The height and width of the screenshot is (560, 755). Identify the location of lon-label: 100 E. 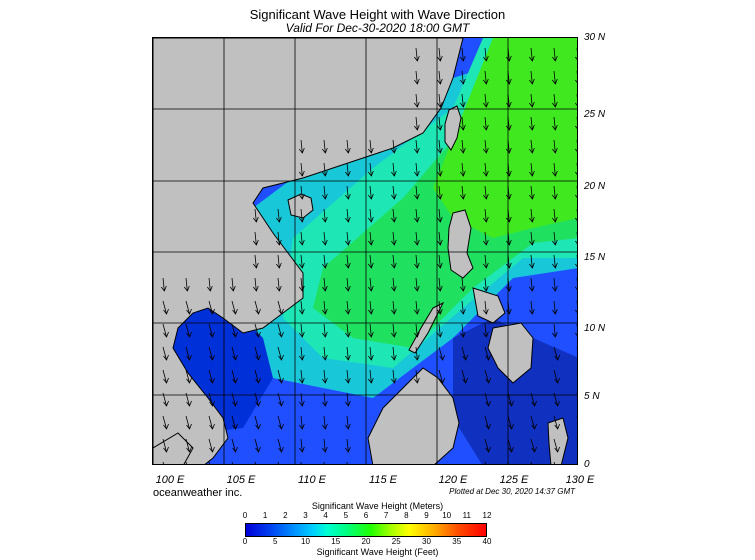
(170, 480).